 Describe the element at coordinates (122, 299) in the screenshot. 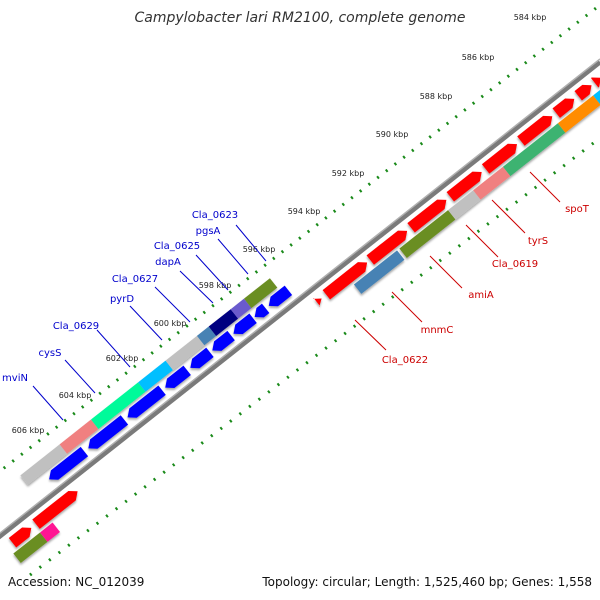

I see `reverse-gene-label: pyrD` at that location.